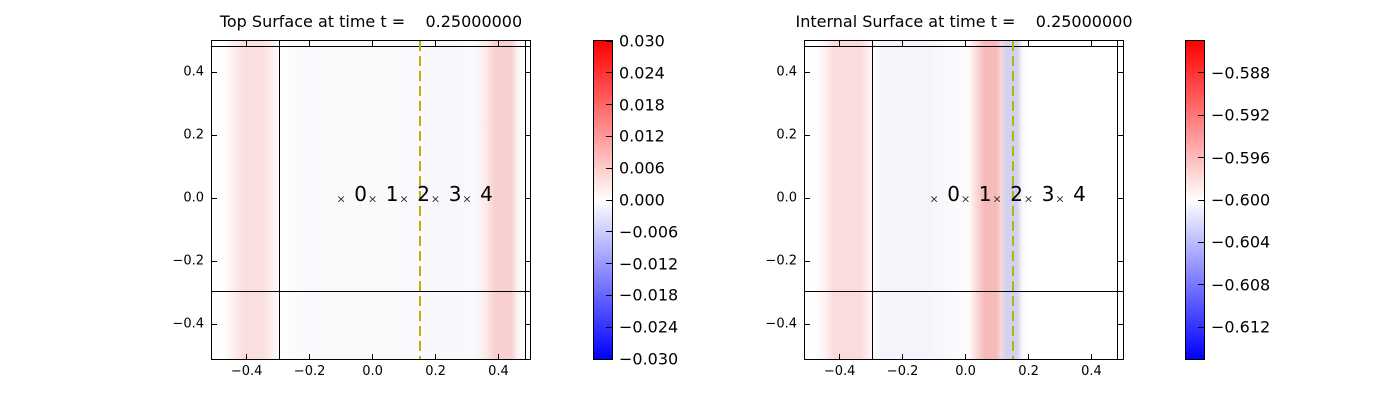 Image resolution: width=1400 pixels, height=400 pixels. I want to click on x-tick-label: 0.4, so click(1091, 371).